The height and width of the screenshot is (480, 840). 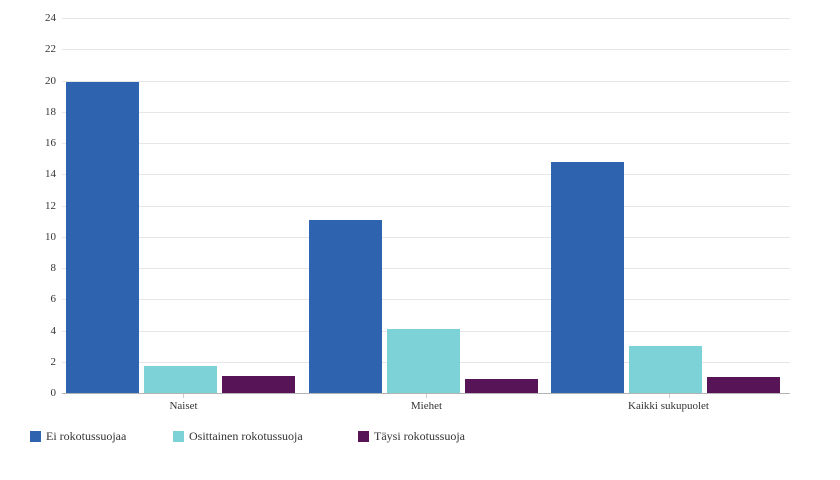 I want to click on x-axis-category-label-naiset: Naiset, so click(x=183, y=406).